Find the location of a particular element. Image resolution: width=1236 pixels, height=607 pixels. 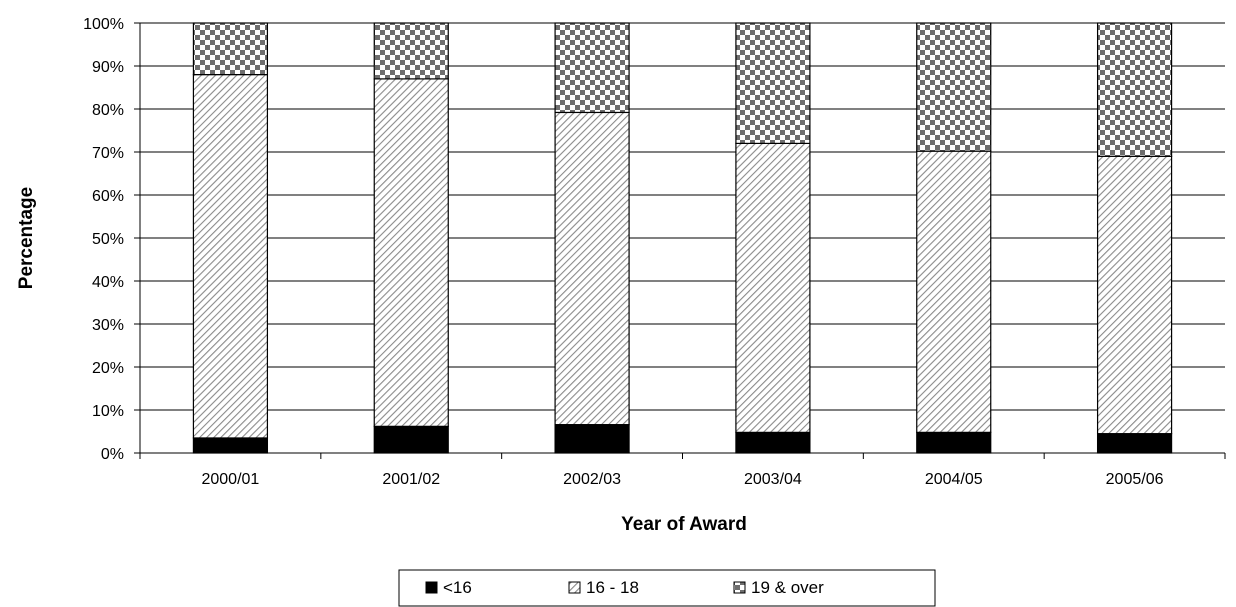

legend-label: 19 & over is located at coordinates (787, 587).